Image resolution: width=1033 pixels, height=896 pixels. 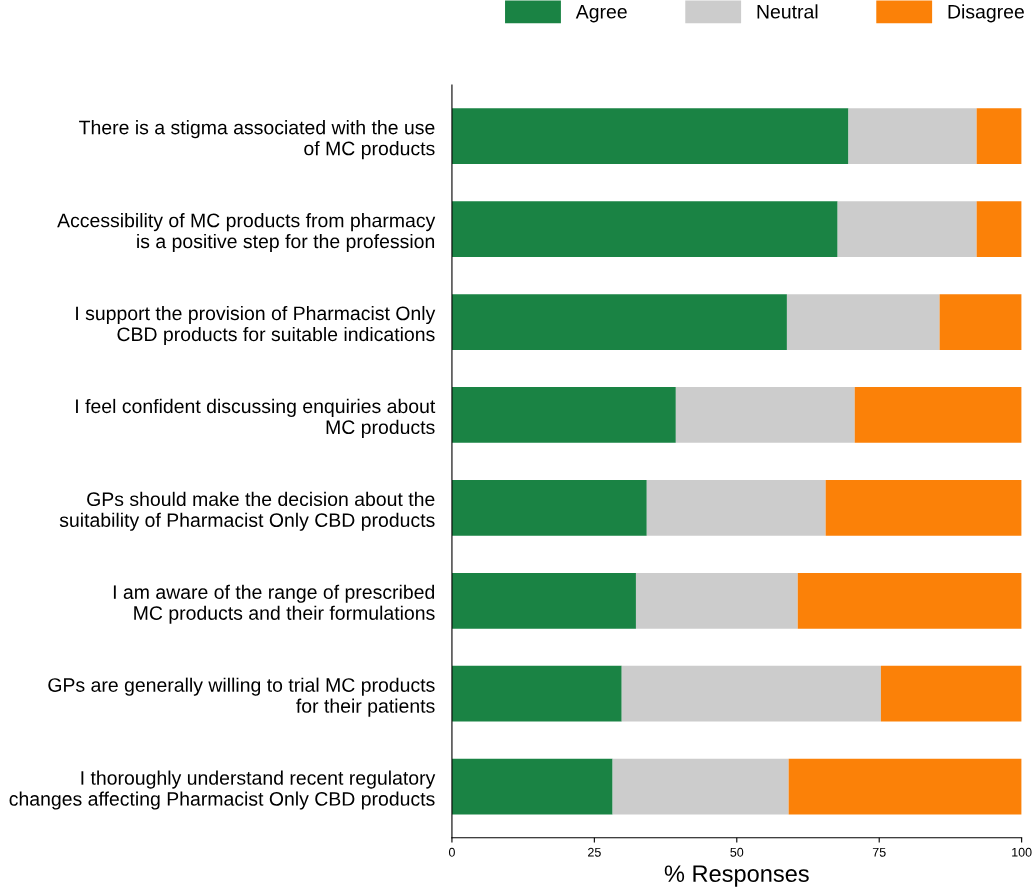 I want to click on legend-label: Agree, so click(x=601, y=14).